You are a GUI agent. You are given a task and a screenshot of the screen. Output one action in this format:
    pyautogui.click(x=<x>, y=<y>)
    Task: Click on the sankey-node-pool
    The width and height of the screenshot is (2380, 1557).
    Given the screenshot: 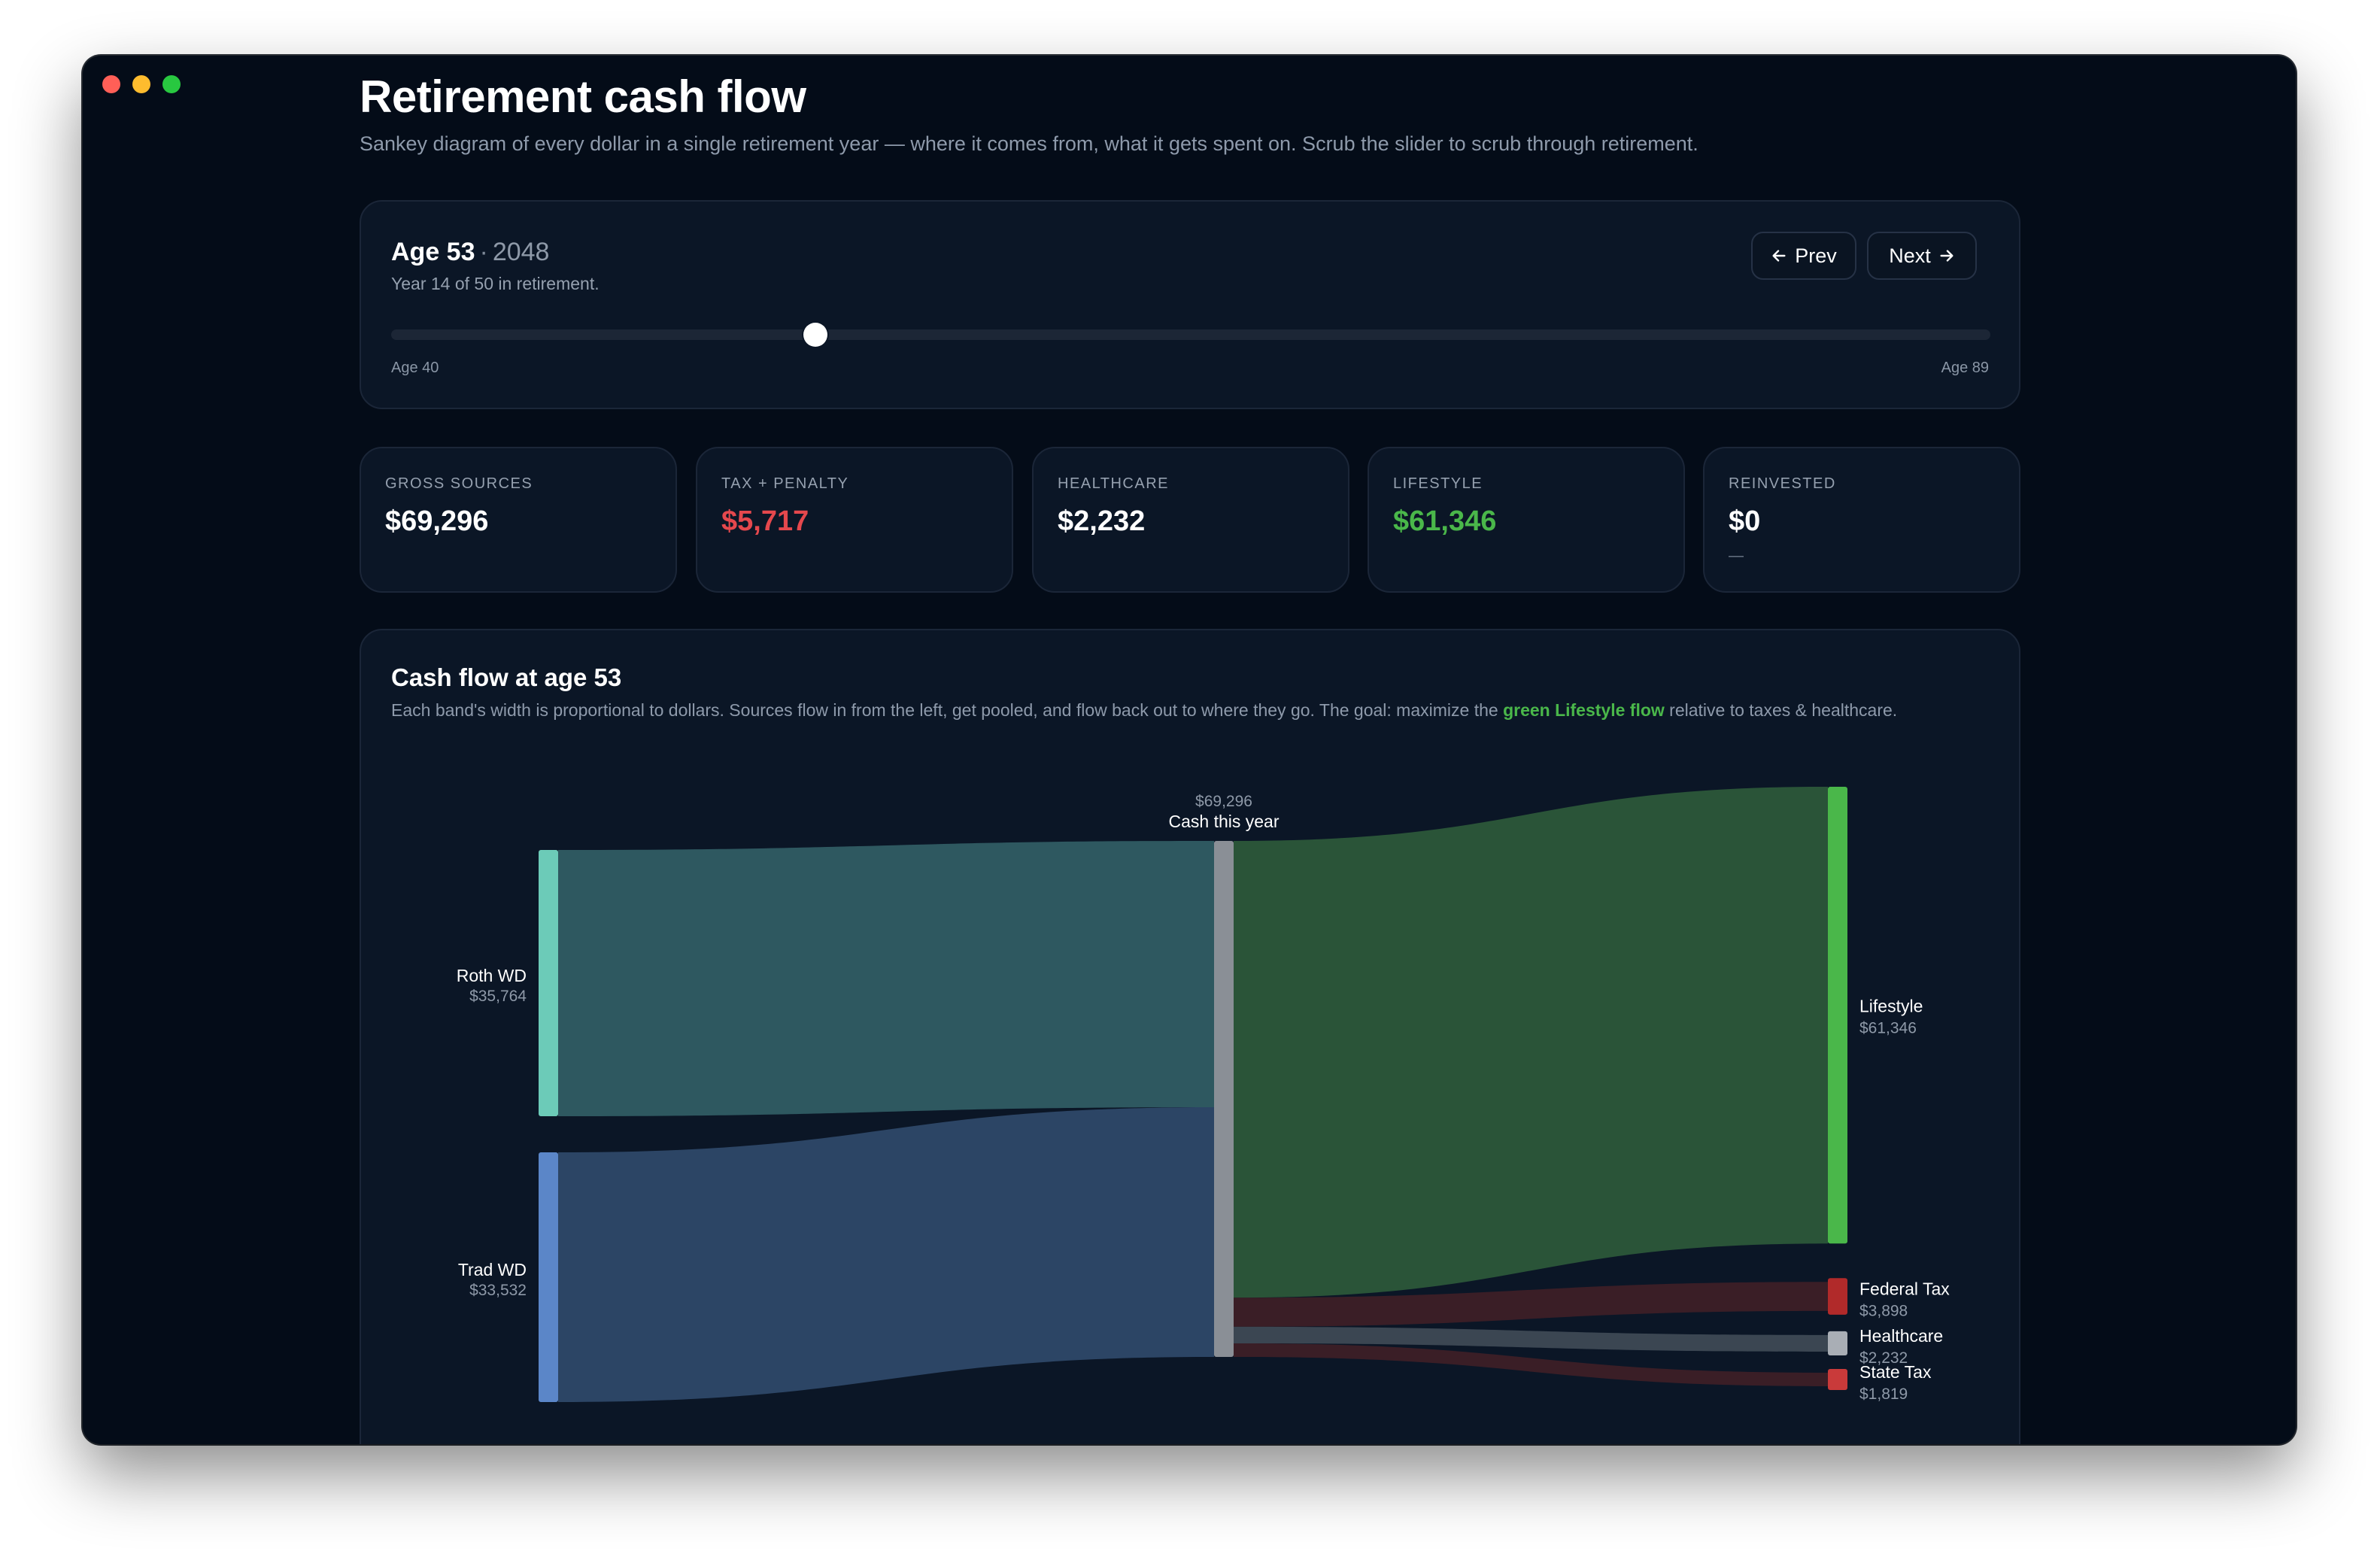 What is the action you would take?
    pyautogui.click(x=1224, y=1099)
    